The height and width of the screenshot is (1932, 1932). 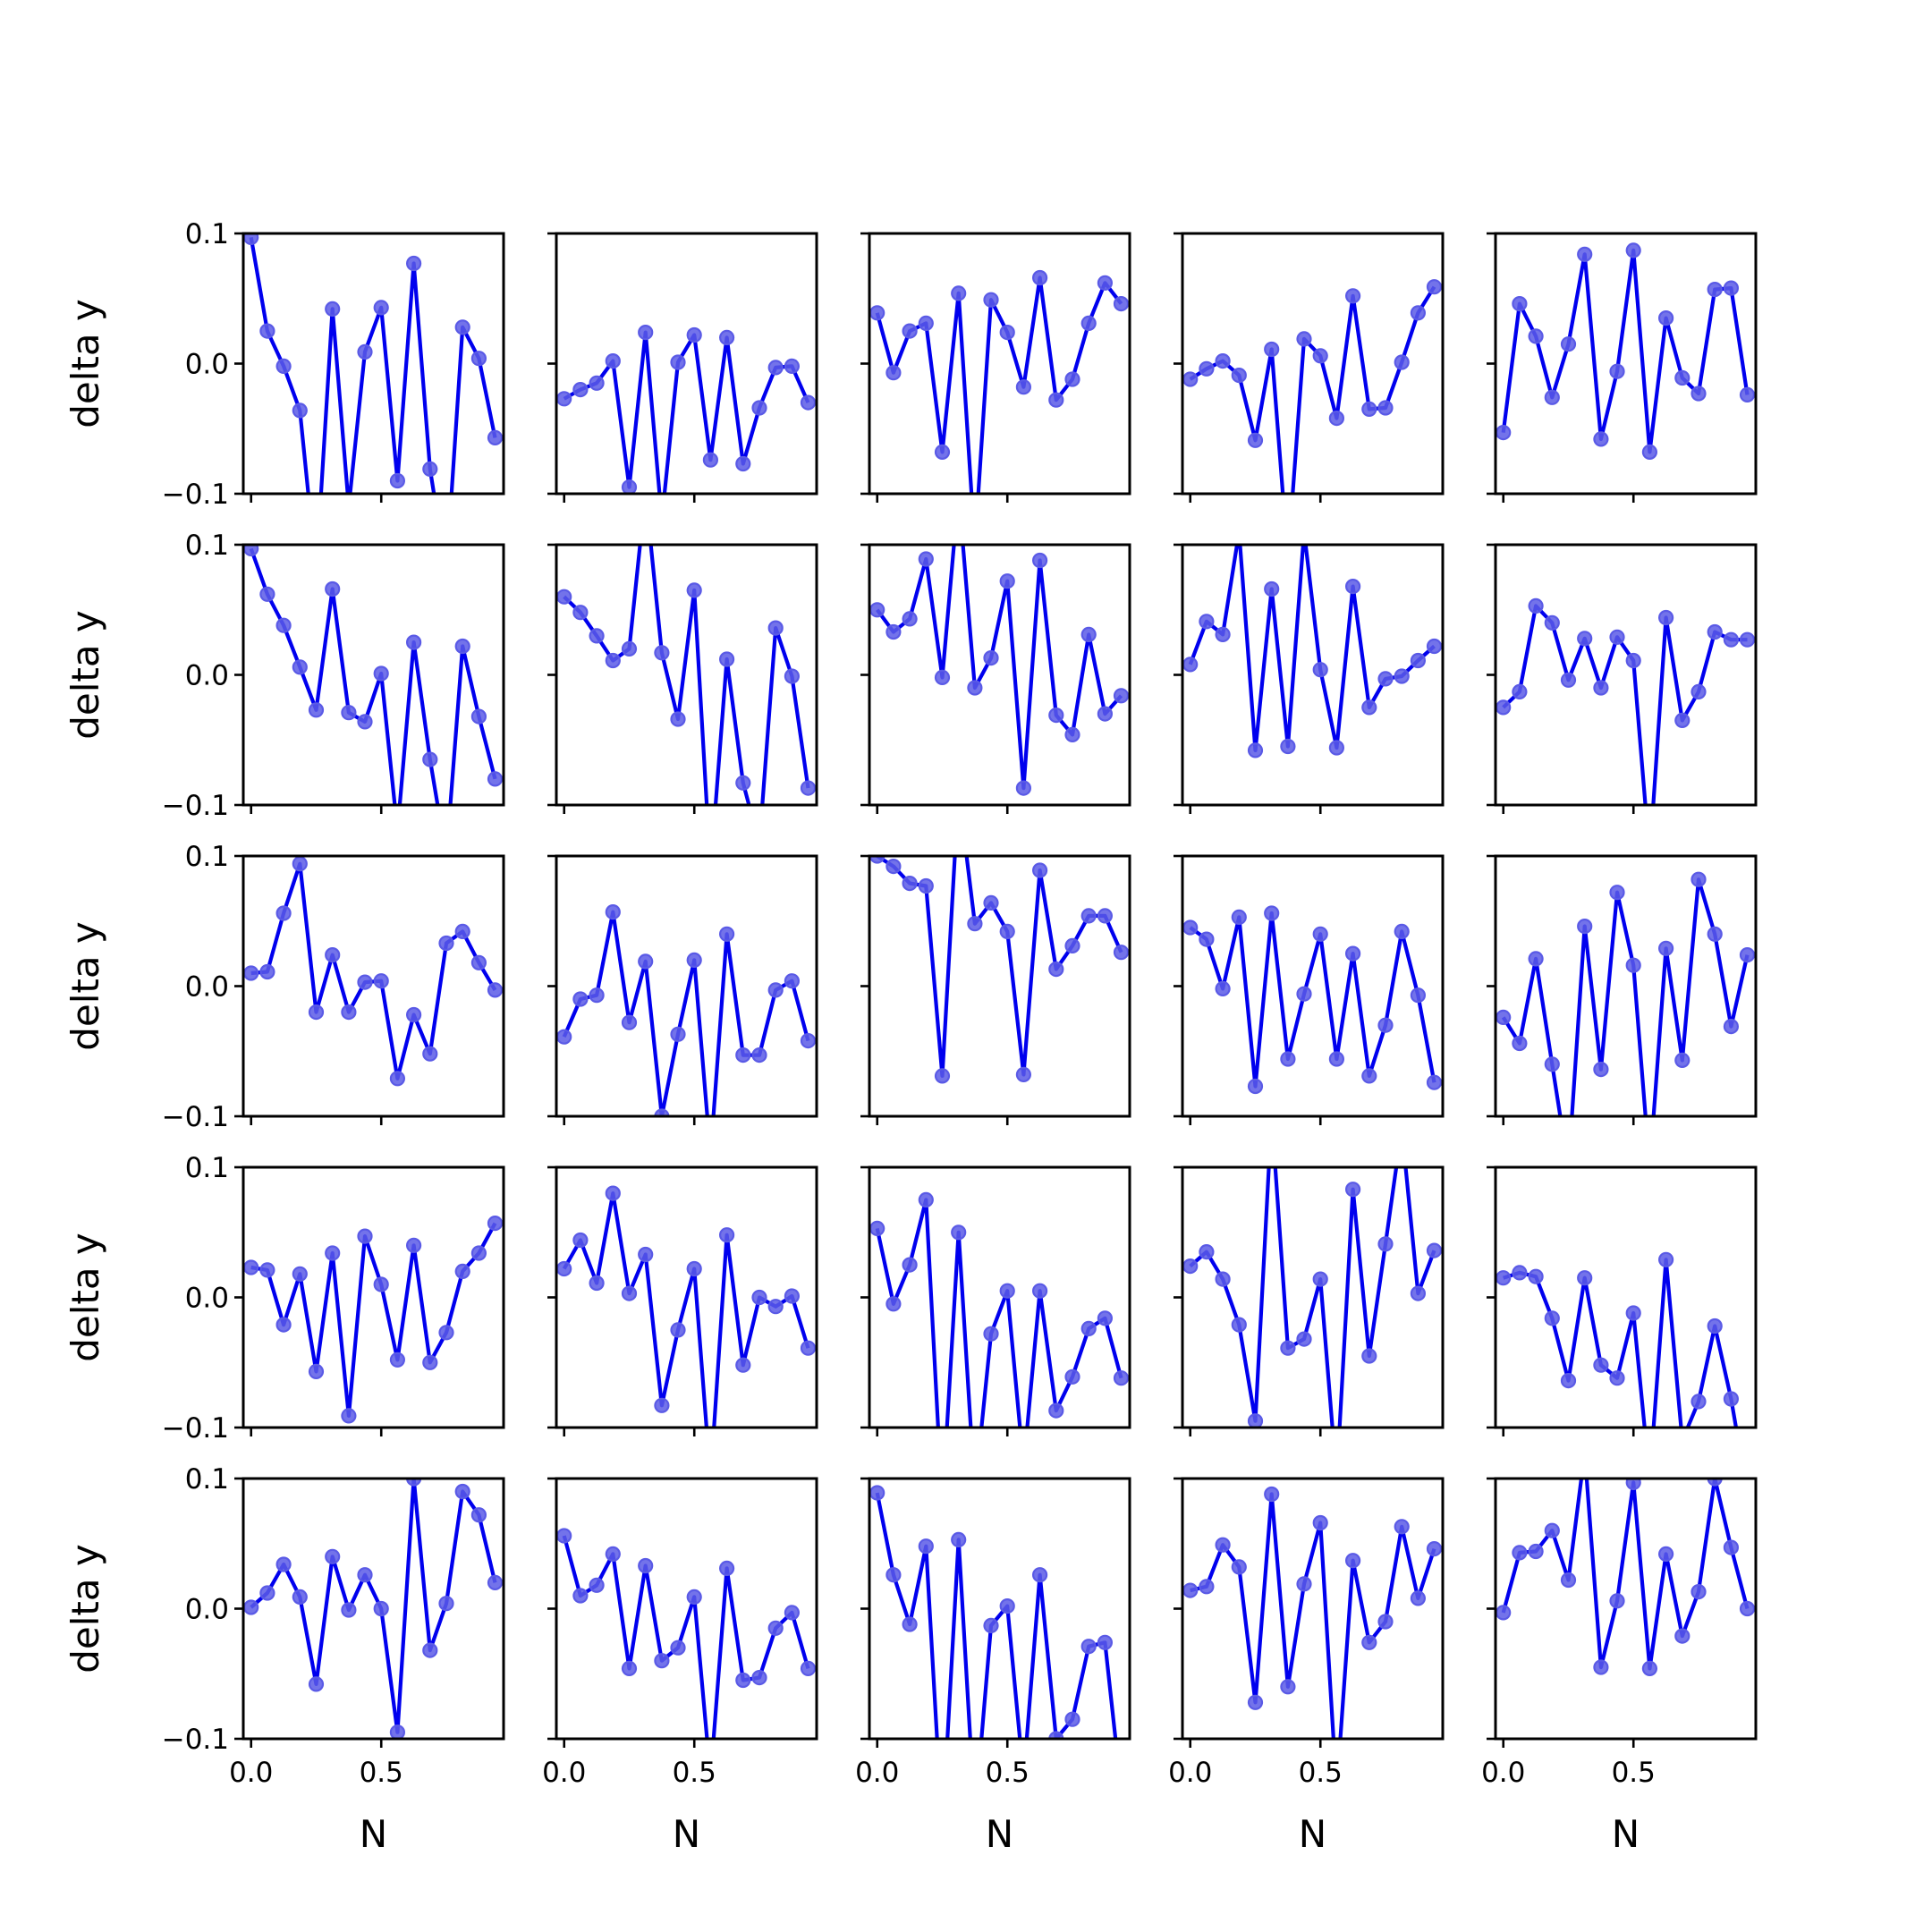 I want to click on subplot-r1-c1: 0.1 0.0 −0.1 delta y, so click(x=284, y=398).